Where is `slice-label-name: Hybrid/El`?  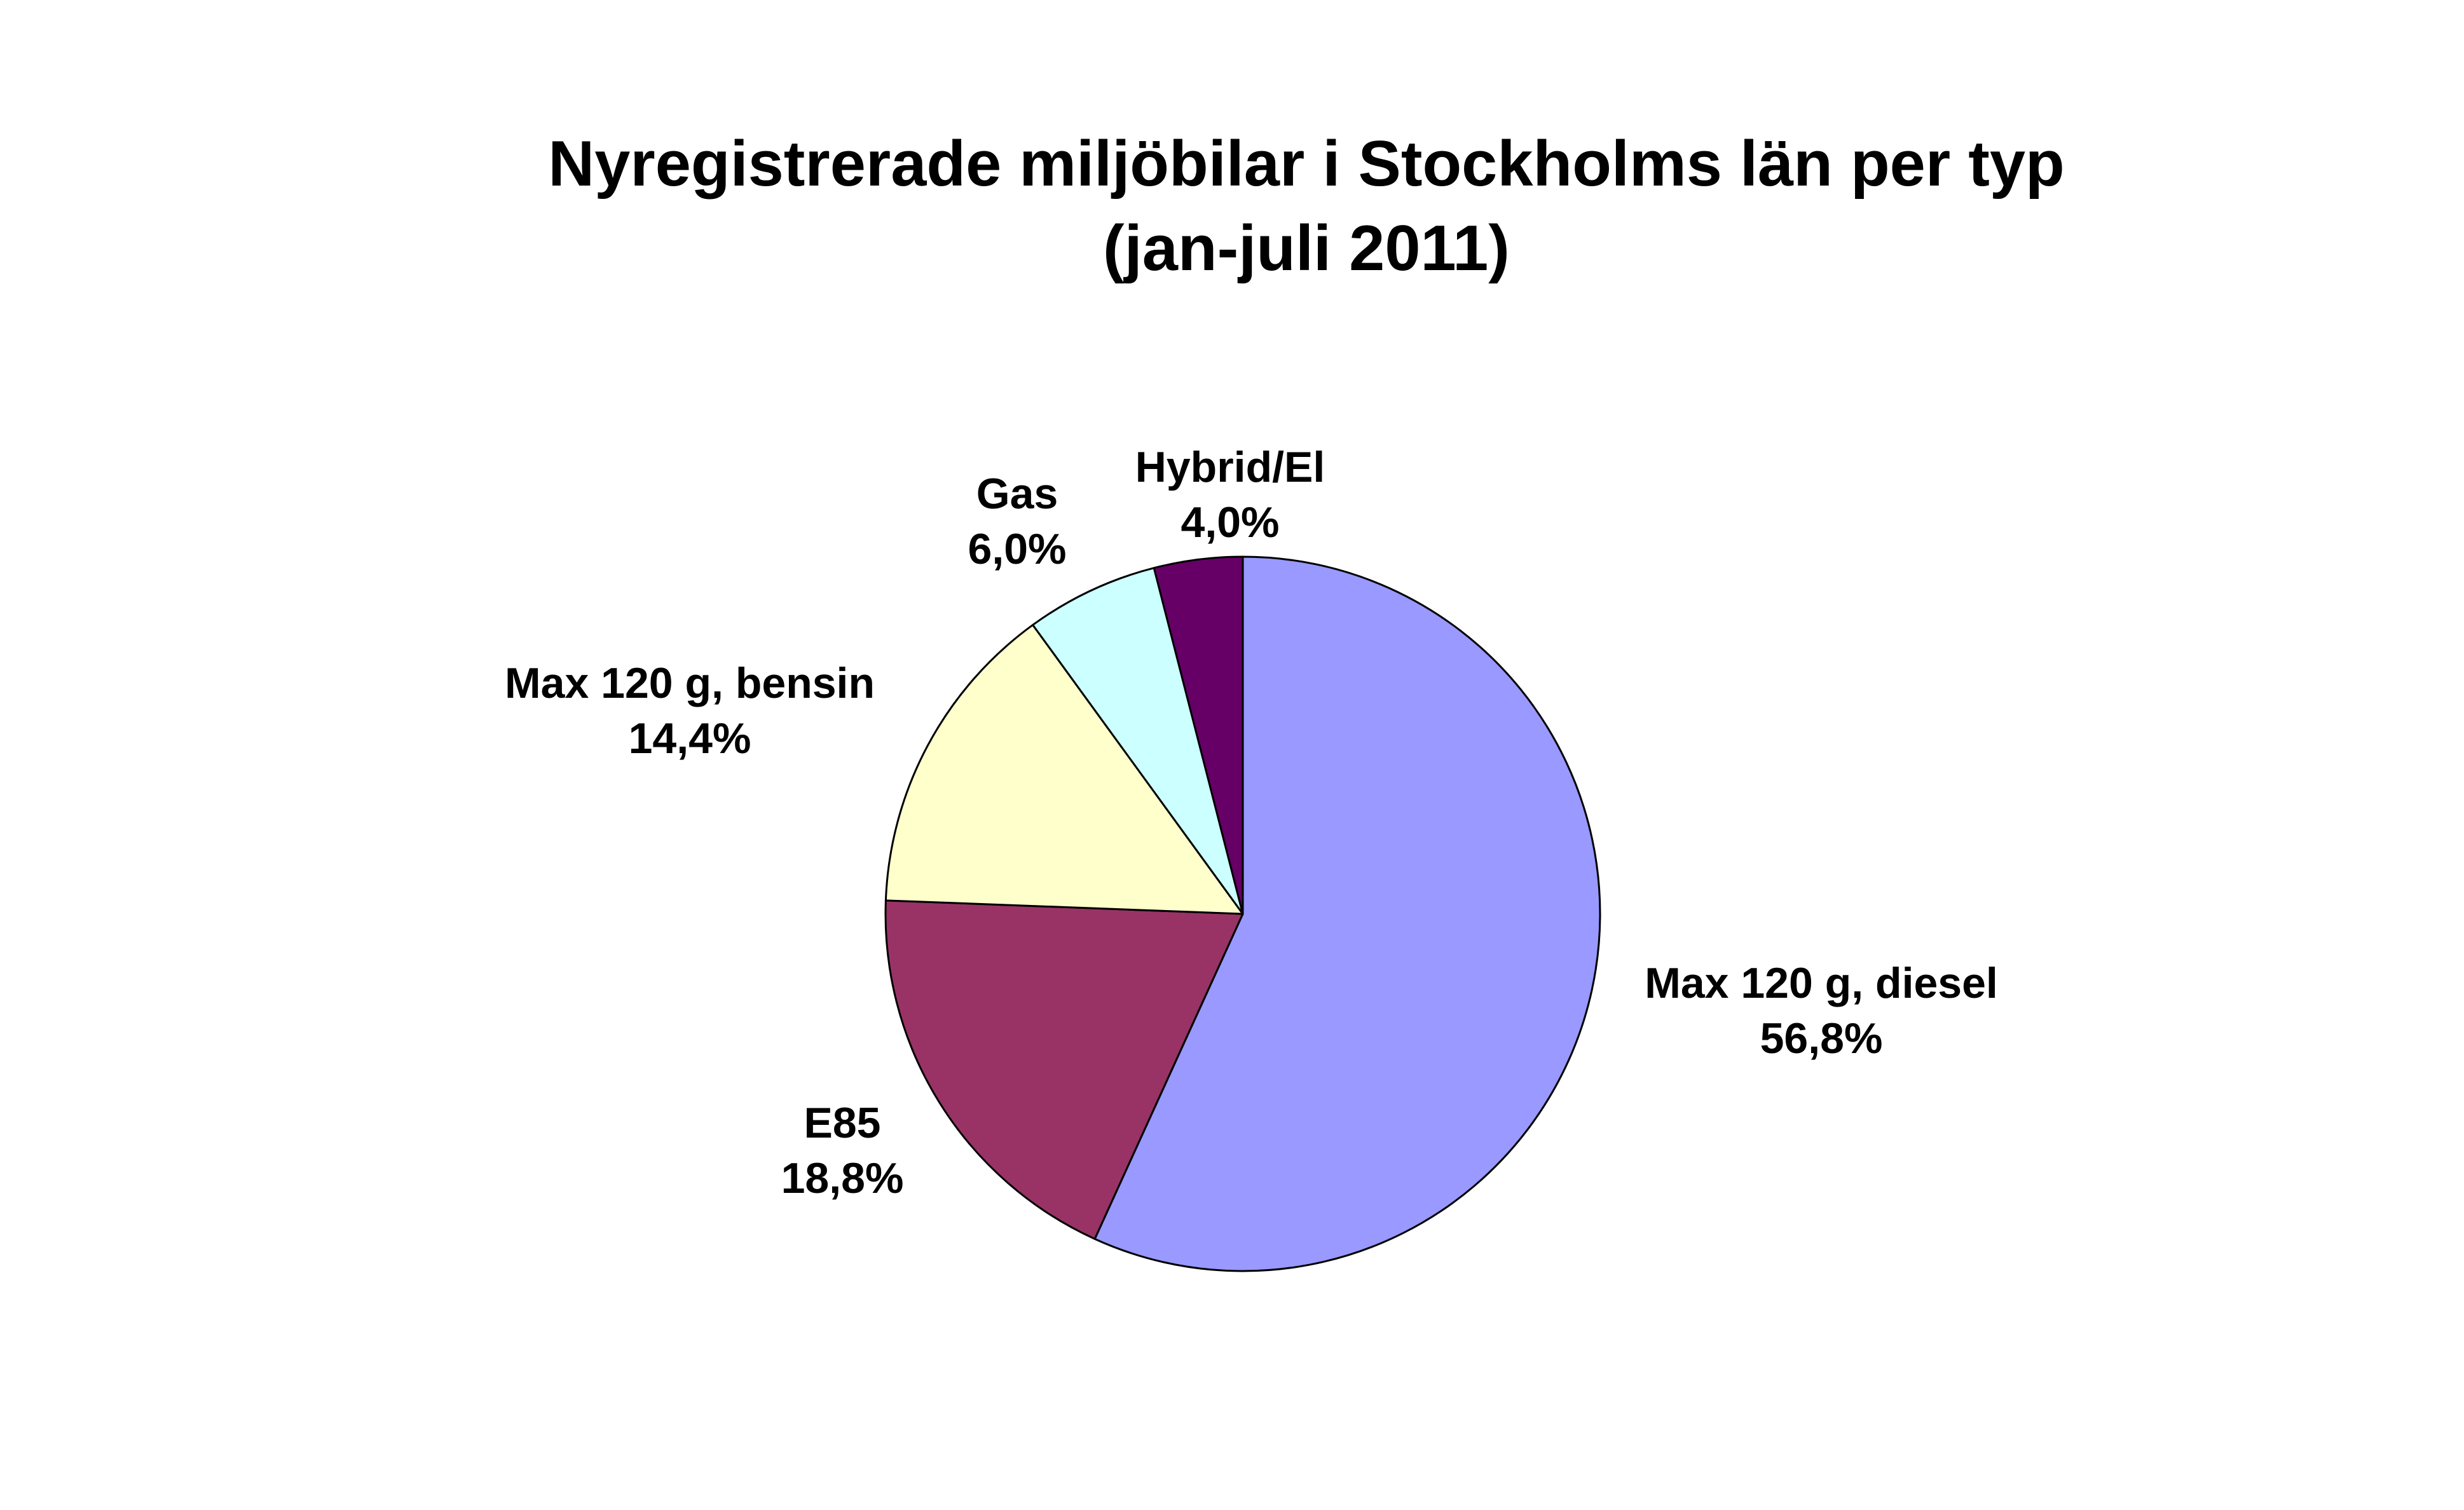 slice-label-name: Hybrid/El is located at coordinates (1230, 467).